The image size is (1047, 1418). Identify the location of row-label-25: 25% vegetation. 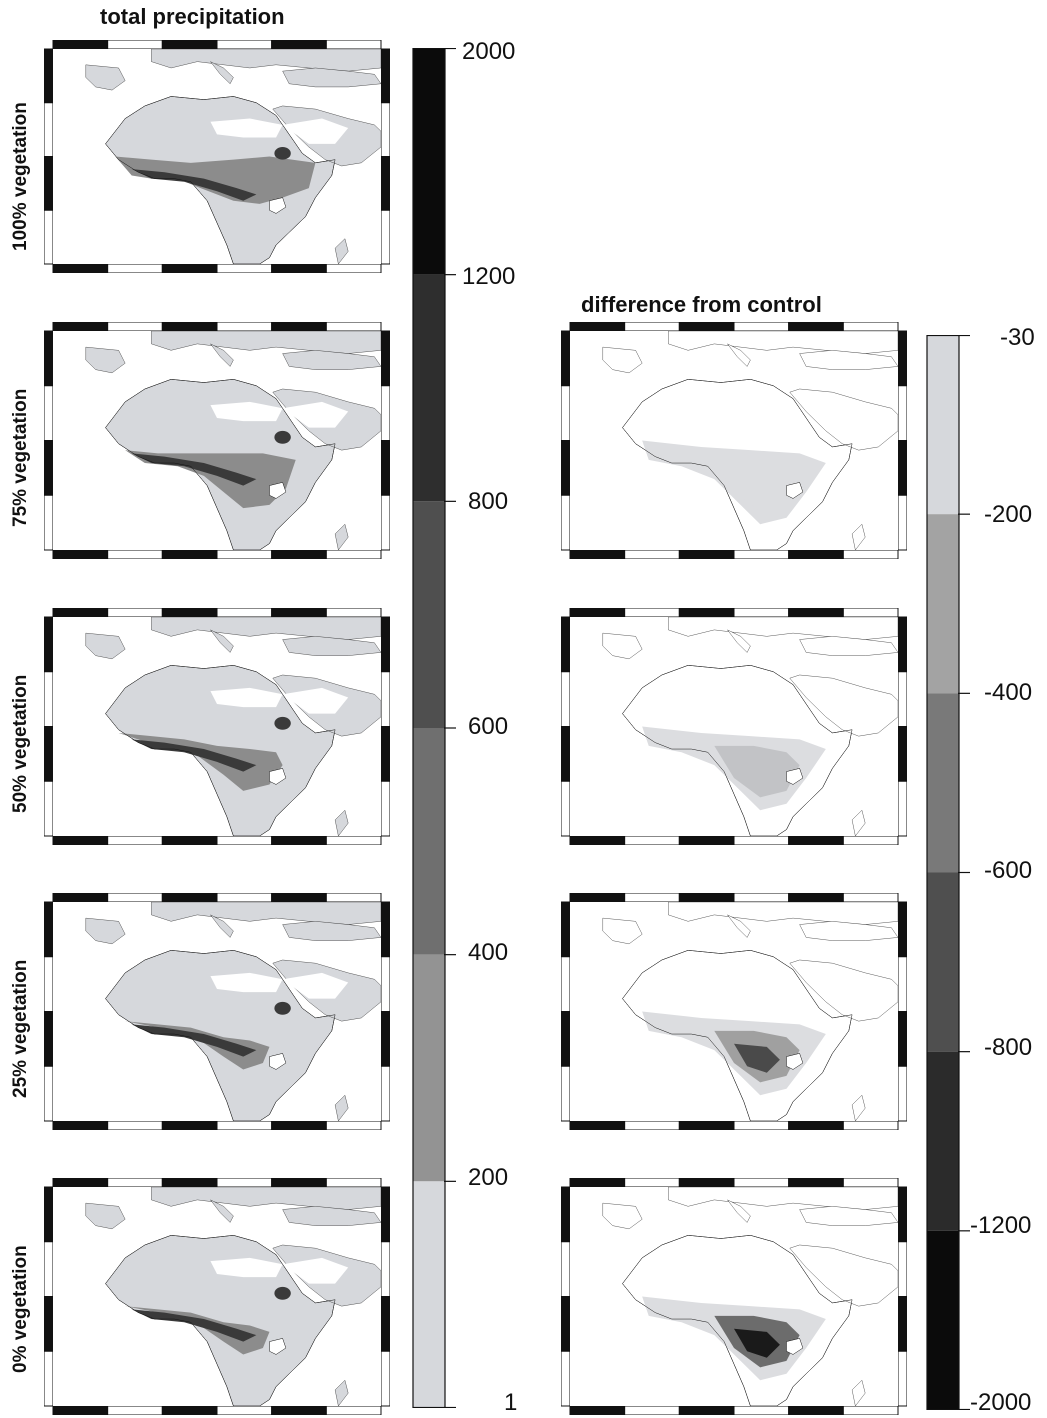
(20, 1028).